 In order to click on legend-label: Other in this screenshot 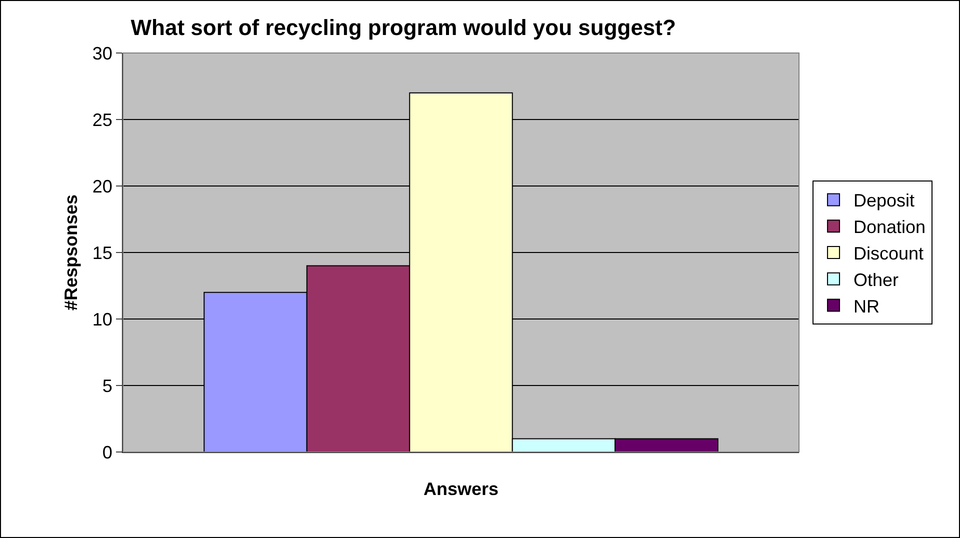, I will do `click(876, 280)`.